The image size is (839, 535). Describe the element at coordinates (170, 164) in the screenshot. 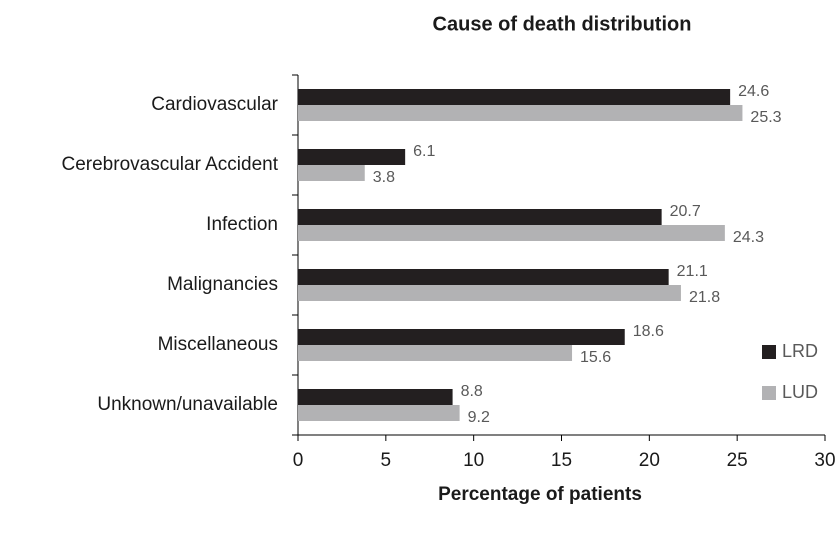

I see `y-tick-label: Cerebrovascular Accident` at that location.